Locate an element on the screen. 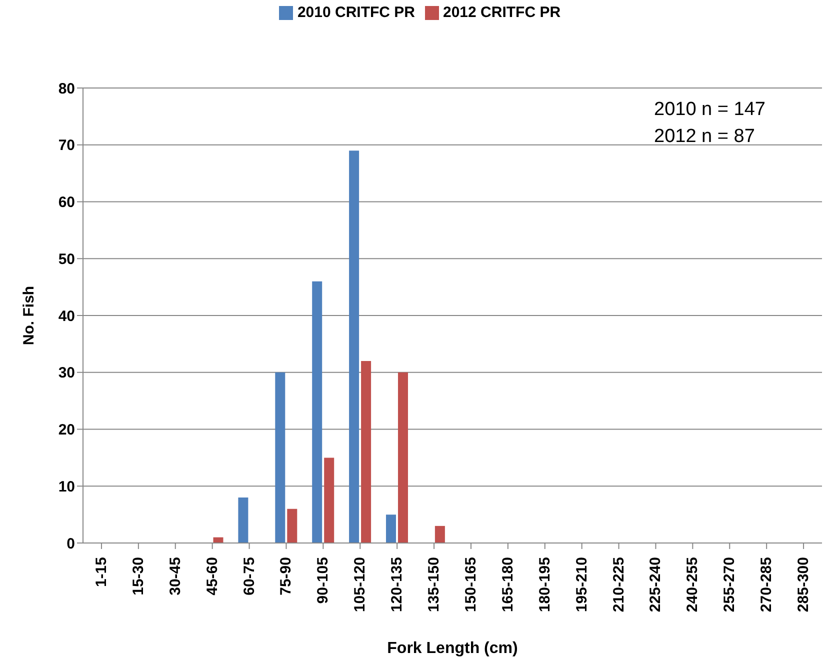 Image resolution: width=834 pixels, height=671 pixels. x-tick-label: 30-45 is located at coordinates (175, 576).